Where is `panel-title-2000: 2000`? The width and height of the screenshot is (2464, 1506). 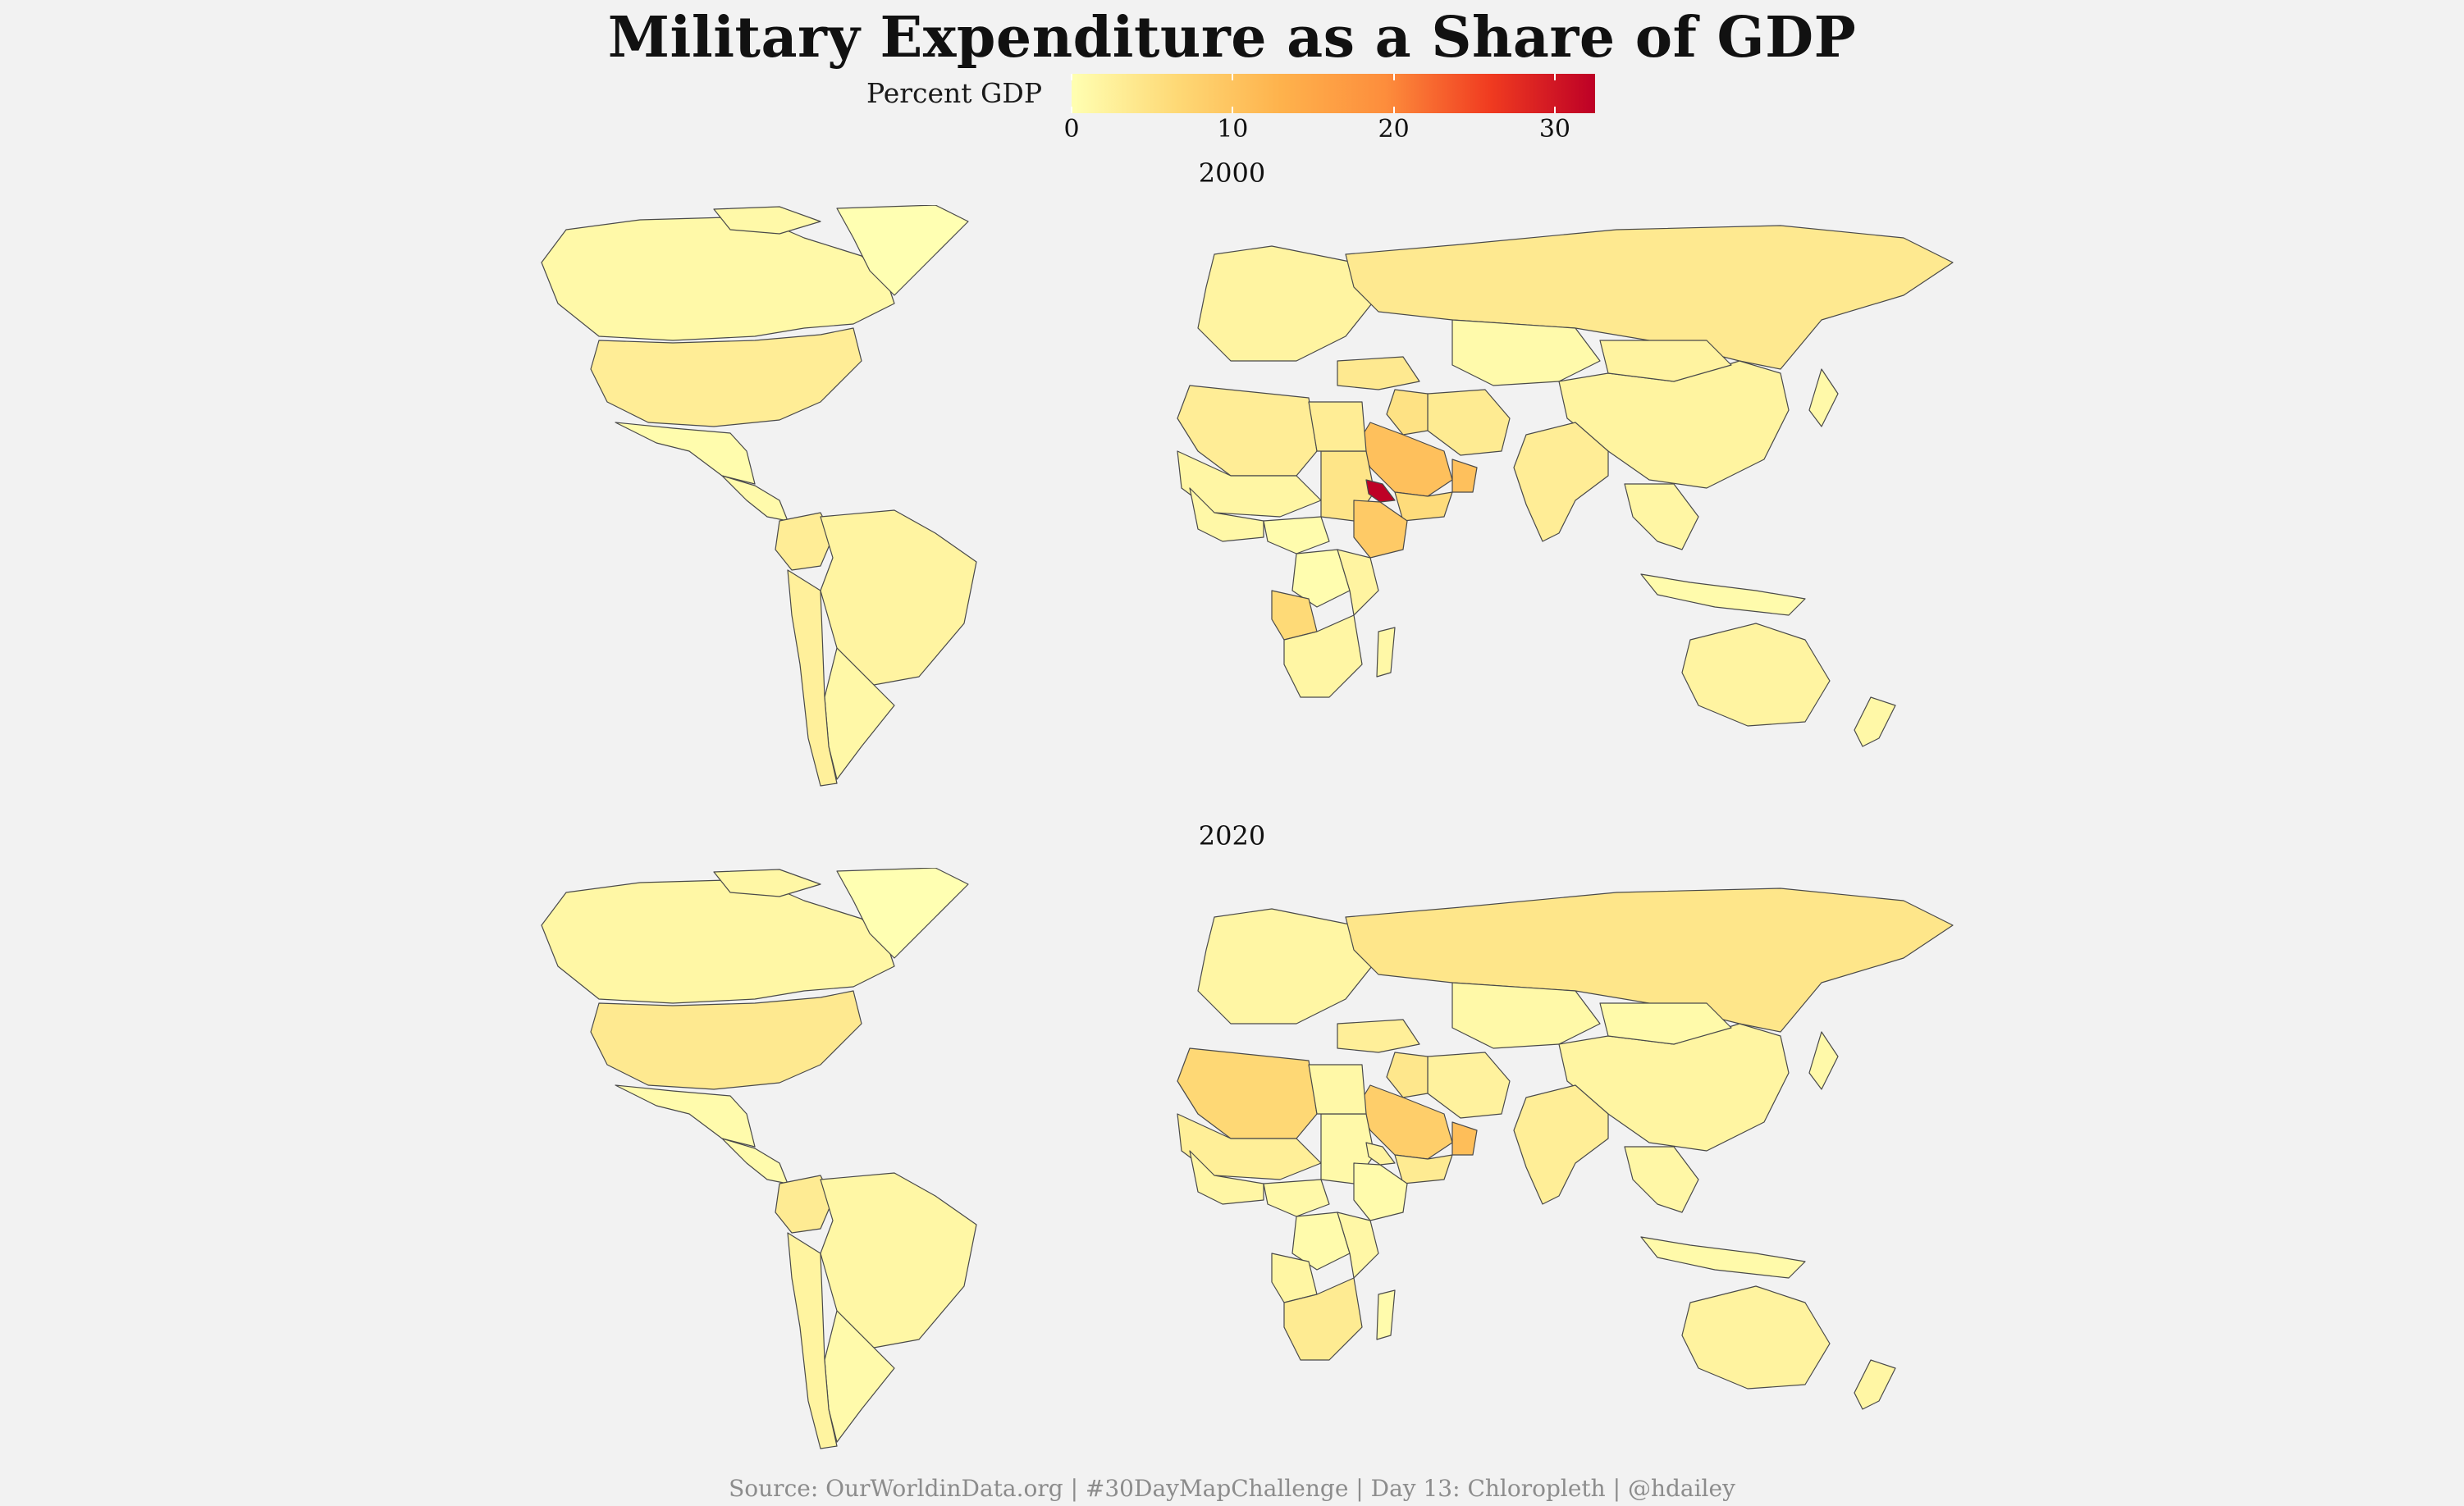 panel-title-2000: 2000 is located at coordinates (1232, 173).